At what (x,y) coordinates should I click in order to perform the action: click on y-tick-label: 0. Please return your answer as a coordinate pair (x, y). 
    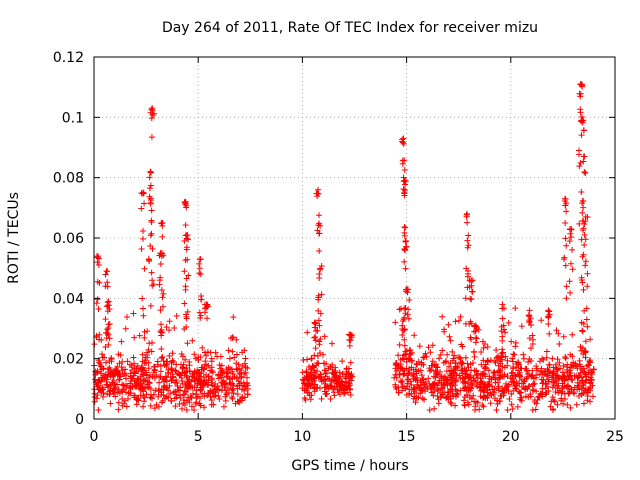
    Looking at the image, I should click on (79, 420).